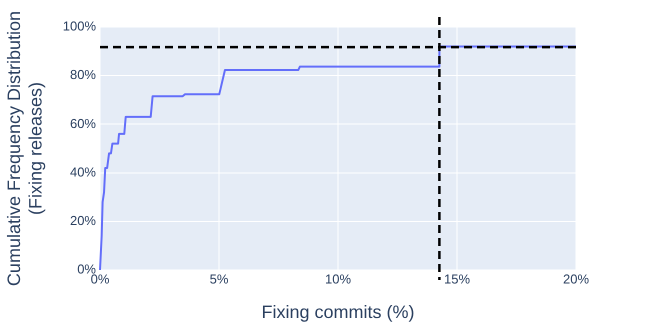 This screenshot has height=328, width=664. I want to click on x-tick-label: 20%, so click(576, 278).